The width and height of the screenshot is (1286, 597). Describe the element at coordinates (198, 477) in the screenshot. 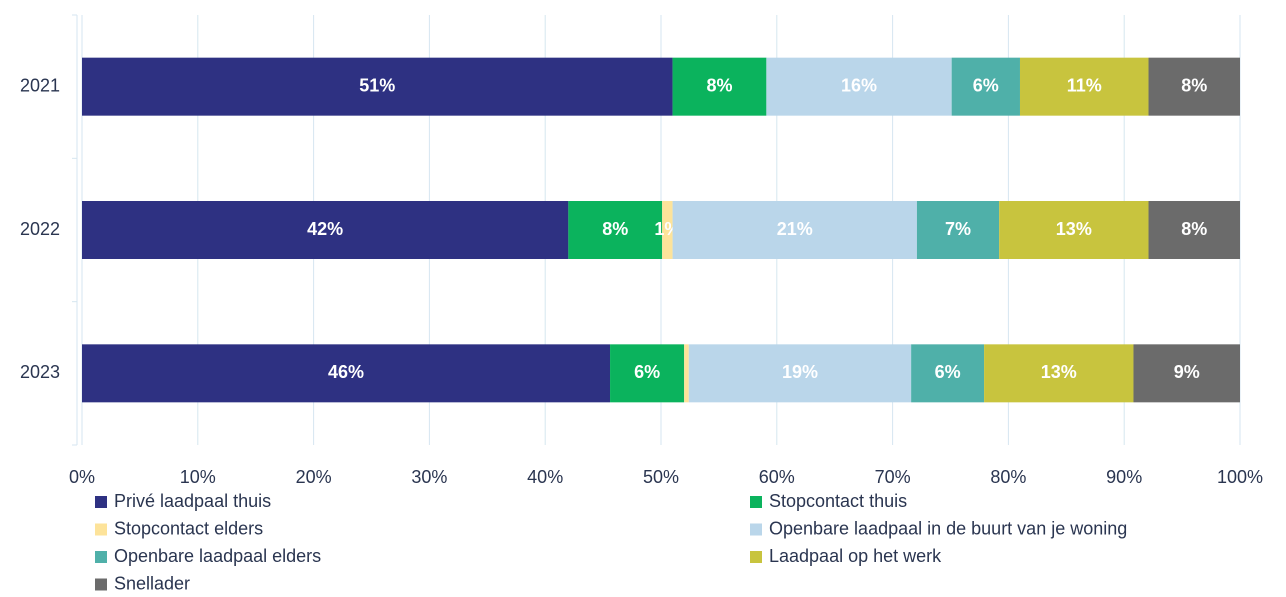

I see `x-tick-label: 10%` at that location.